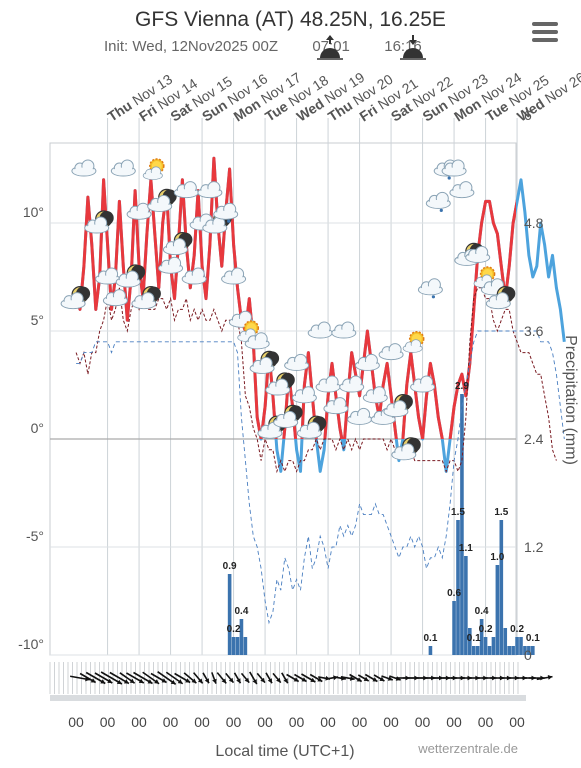  I want to click on precip-value-label: 1.0, so click(497, 557).